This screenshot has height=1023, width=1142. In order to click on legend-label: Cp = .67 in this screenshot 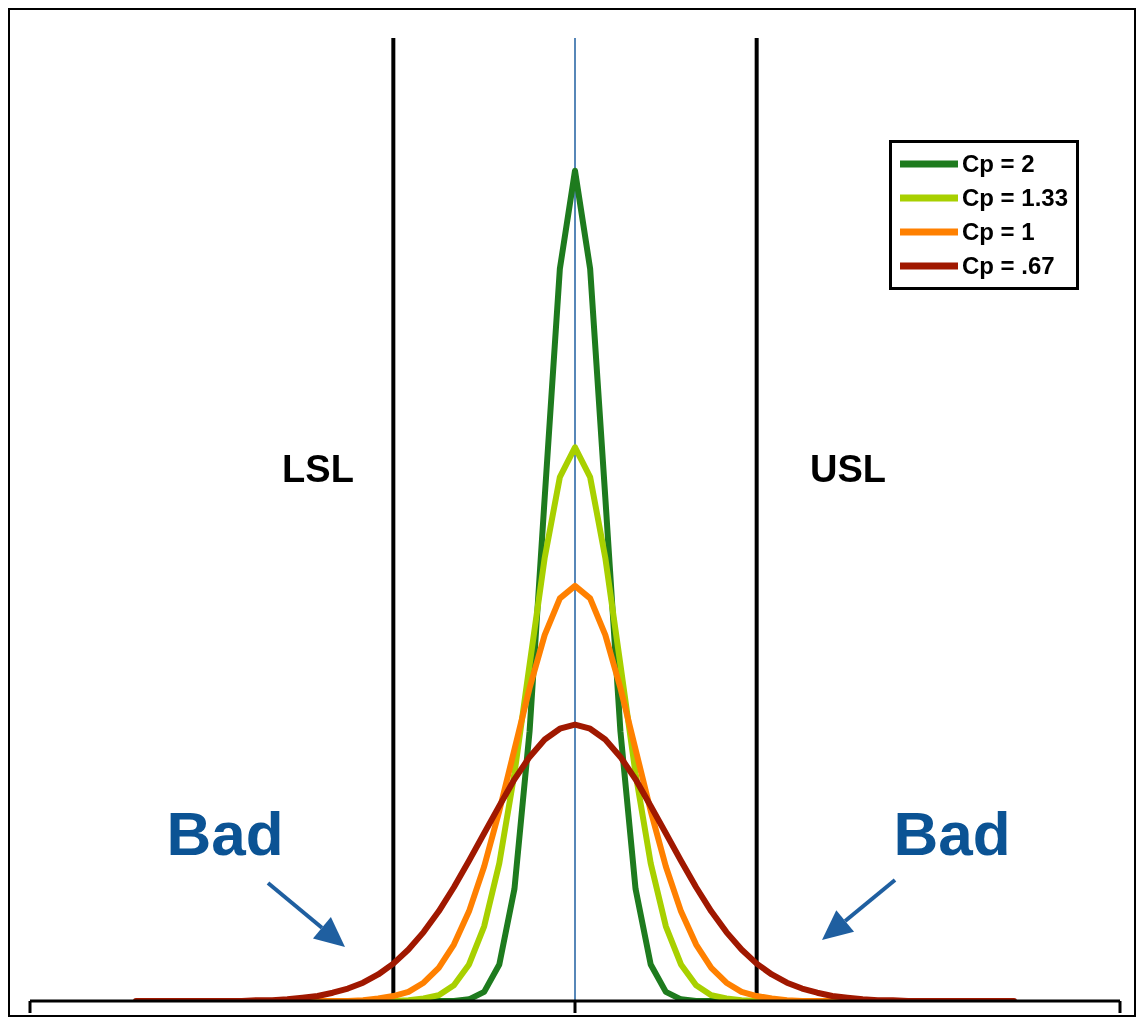, I will do `click(1008, 266)`.